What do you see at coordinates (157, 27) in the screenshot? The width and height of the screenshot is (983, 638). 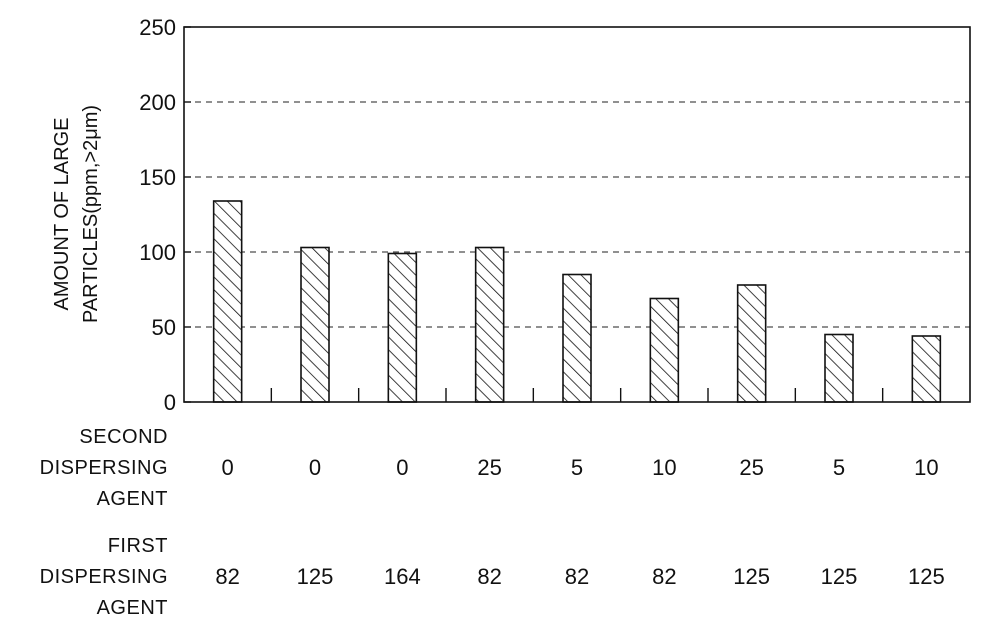 I see `y-tick-label: 250` at bounding box center [157, 27].